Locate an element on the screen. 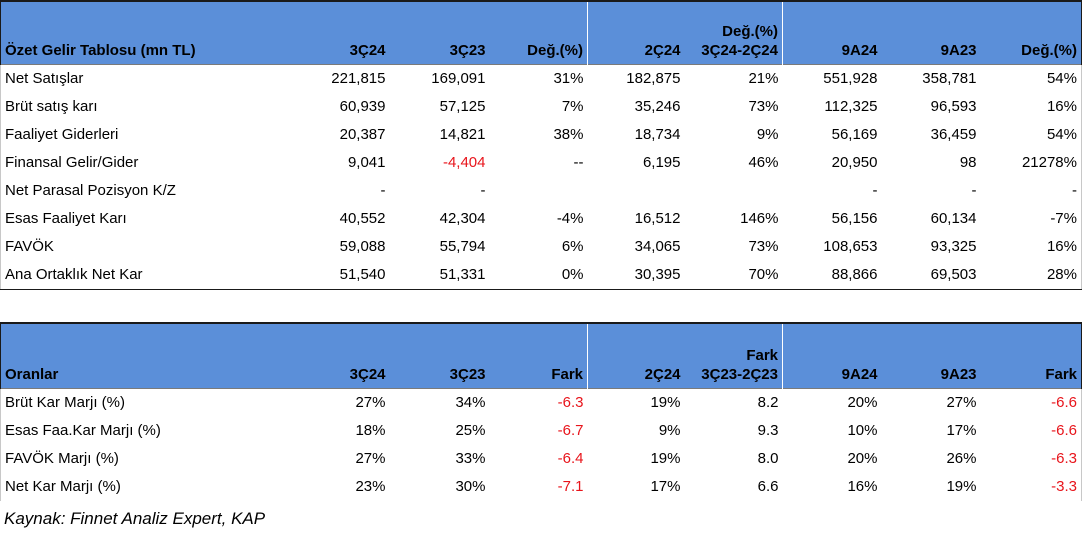  table-cell: 26% is located at coordinates (961, 458).